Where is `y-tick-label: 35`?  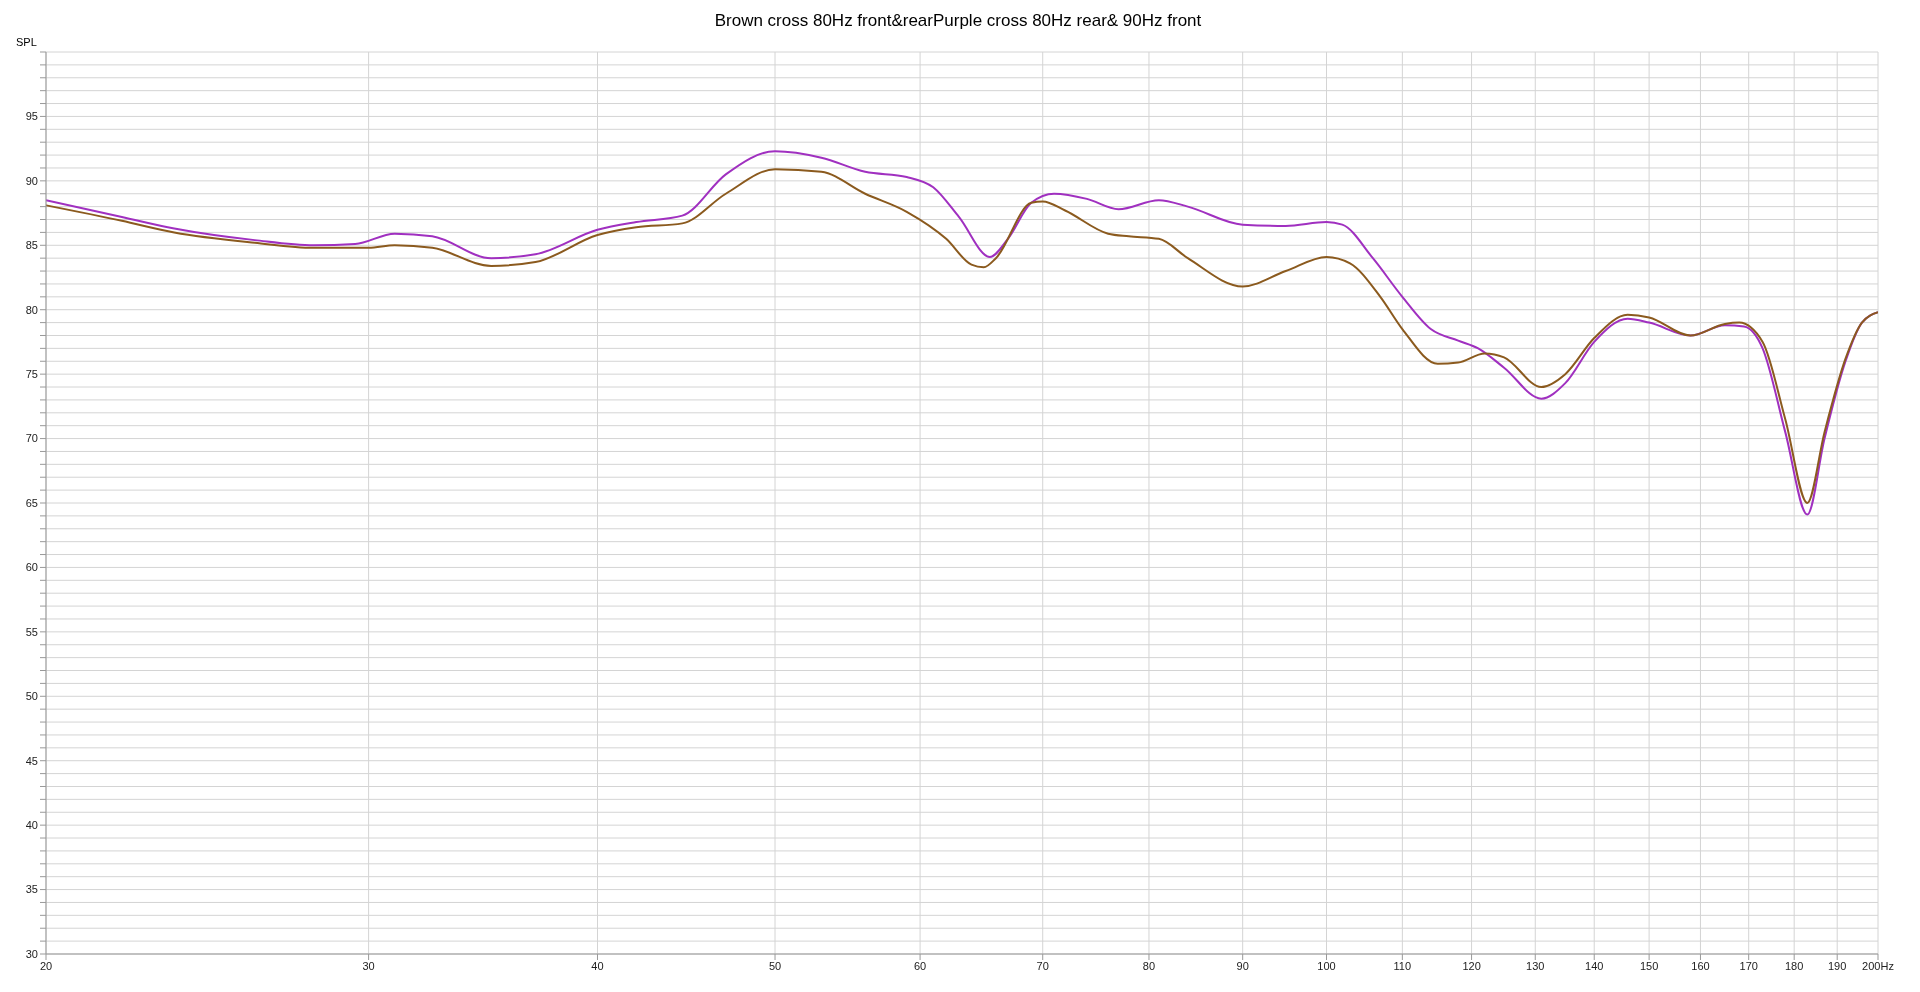
y-tick-label: 35 is located at coordinates (31, 889).